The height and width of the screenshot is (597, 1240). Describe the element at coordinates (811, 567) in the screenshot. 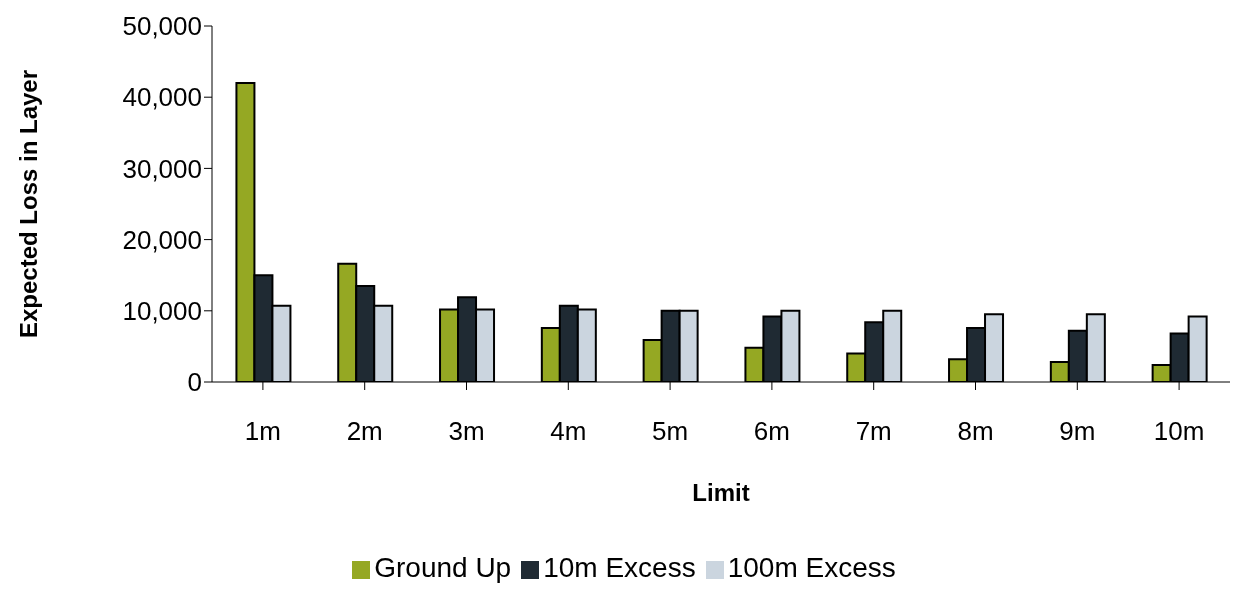

I see `legend-label: 100m Excess` at that location.